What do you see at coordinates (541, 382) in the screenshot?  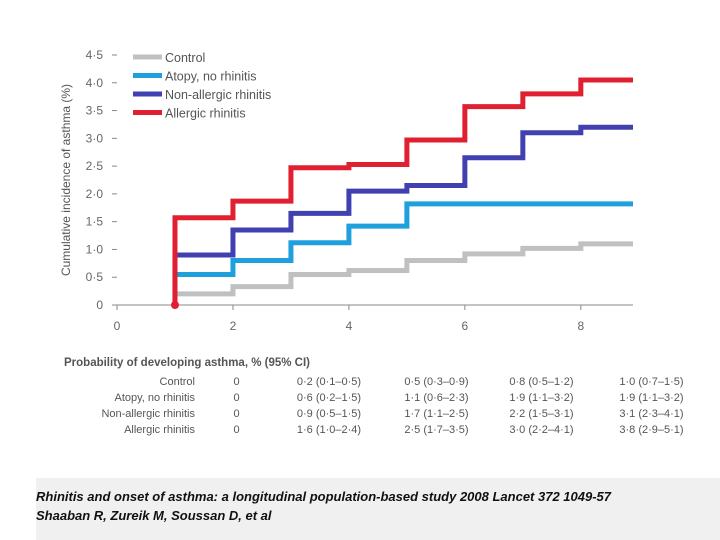 I see `table-cell: 0·8 (0·5–1·2)` at bounding box center [541, 382].